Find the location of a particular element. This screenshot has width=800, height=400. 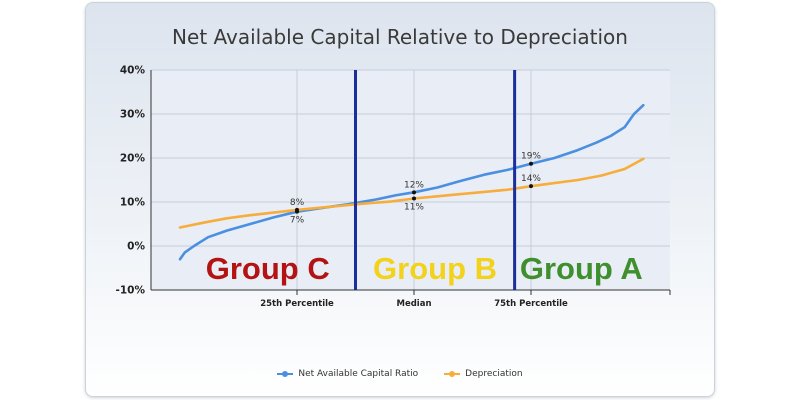

x-tick-label: Median is located at coordinates (413, 304).